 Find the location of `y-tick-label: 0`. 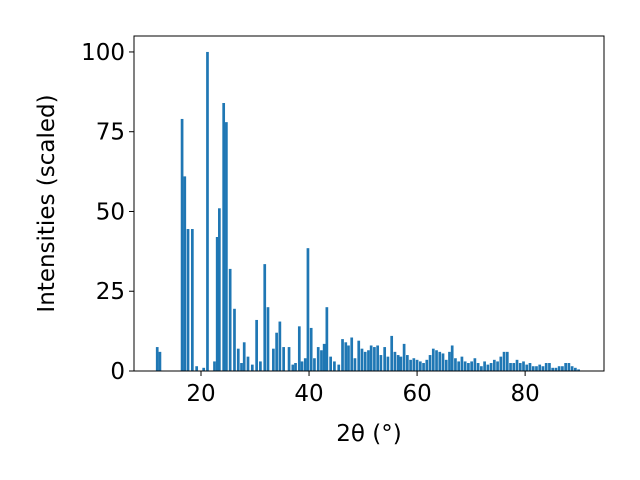

y-tick-label: 0 is located at coordinates (117, 372).